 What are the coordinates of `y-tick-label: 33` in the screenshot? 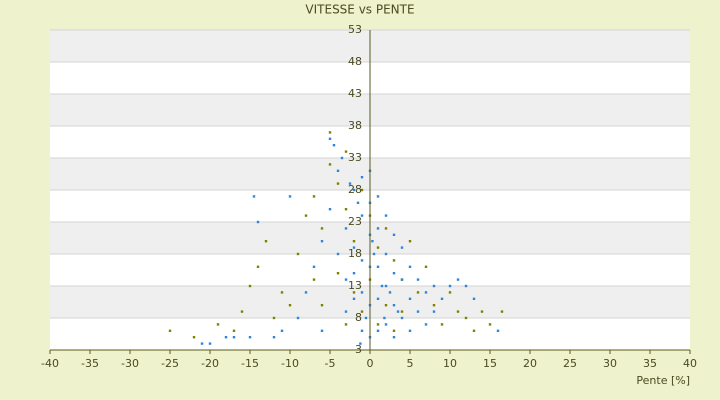 It's located at (355, 157).